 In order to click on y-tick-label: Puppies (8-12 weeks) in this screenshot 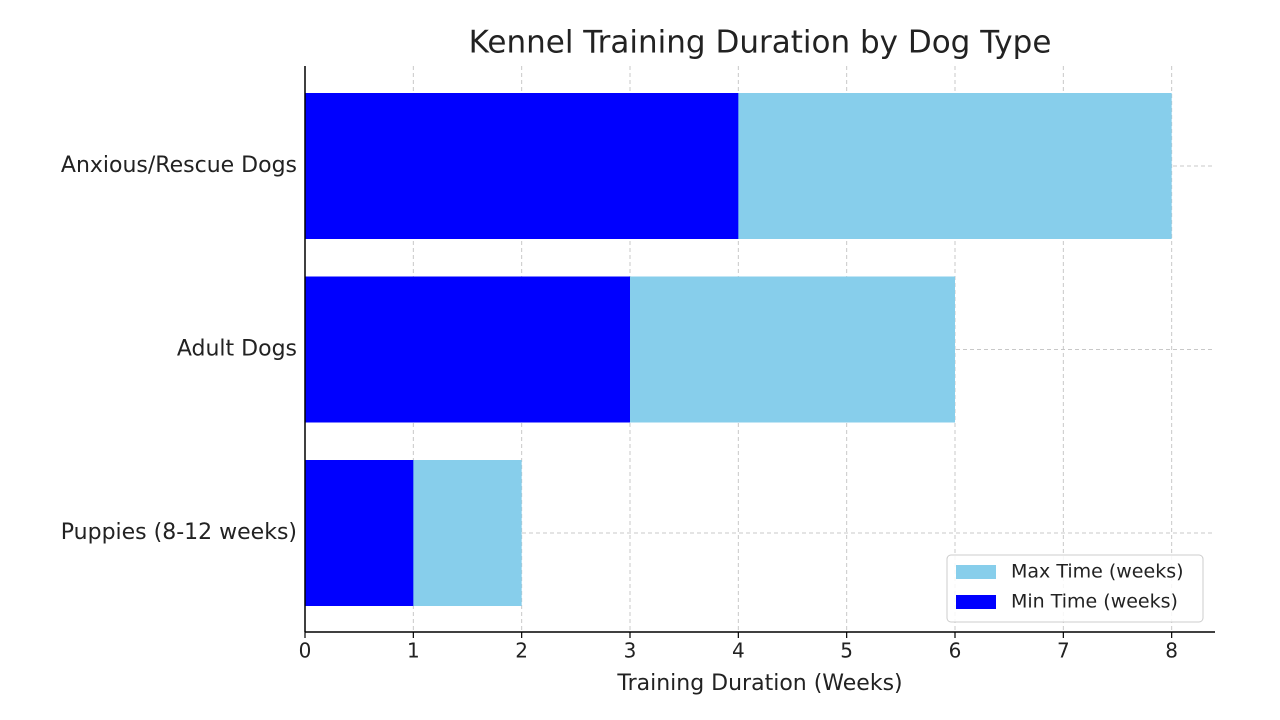, I will do `click(179, 532)`.